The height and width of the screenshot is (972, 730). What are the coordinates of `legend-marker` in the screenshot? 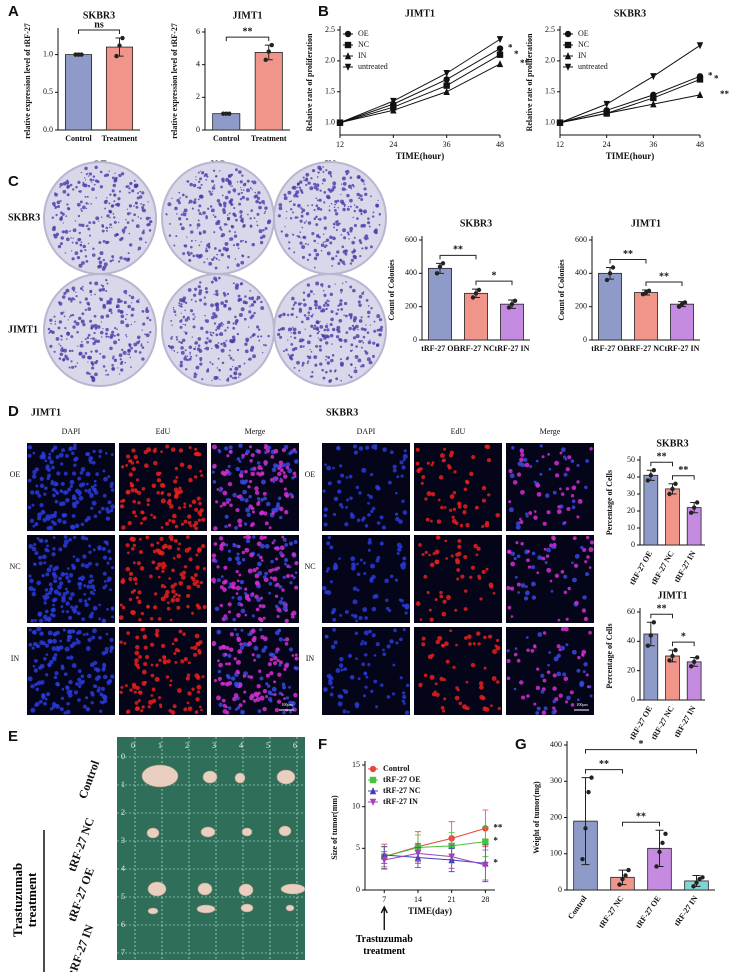 It's located at (348, 67).